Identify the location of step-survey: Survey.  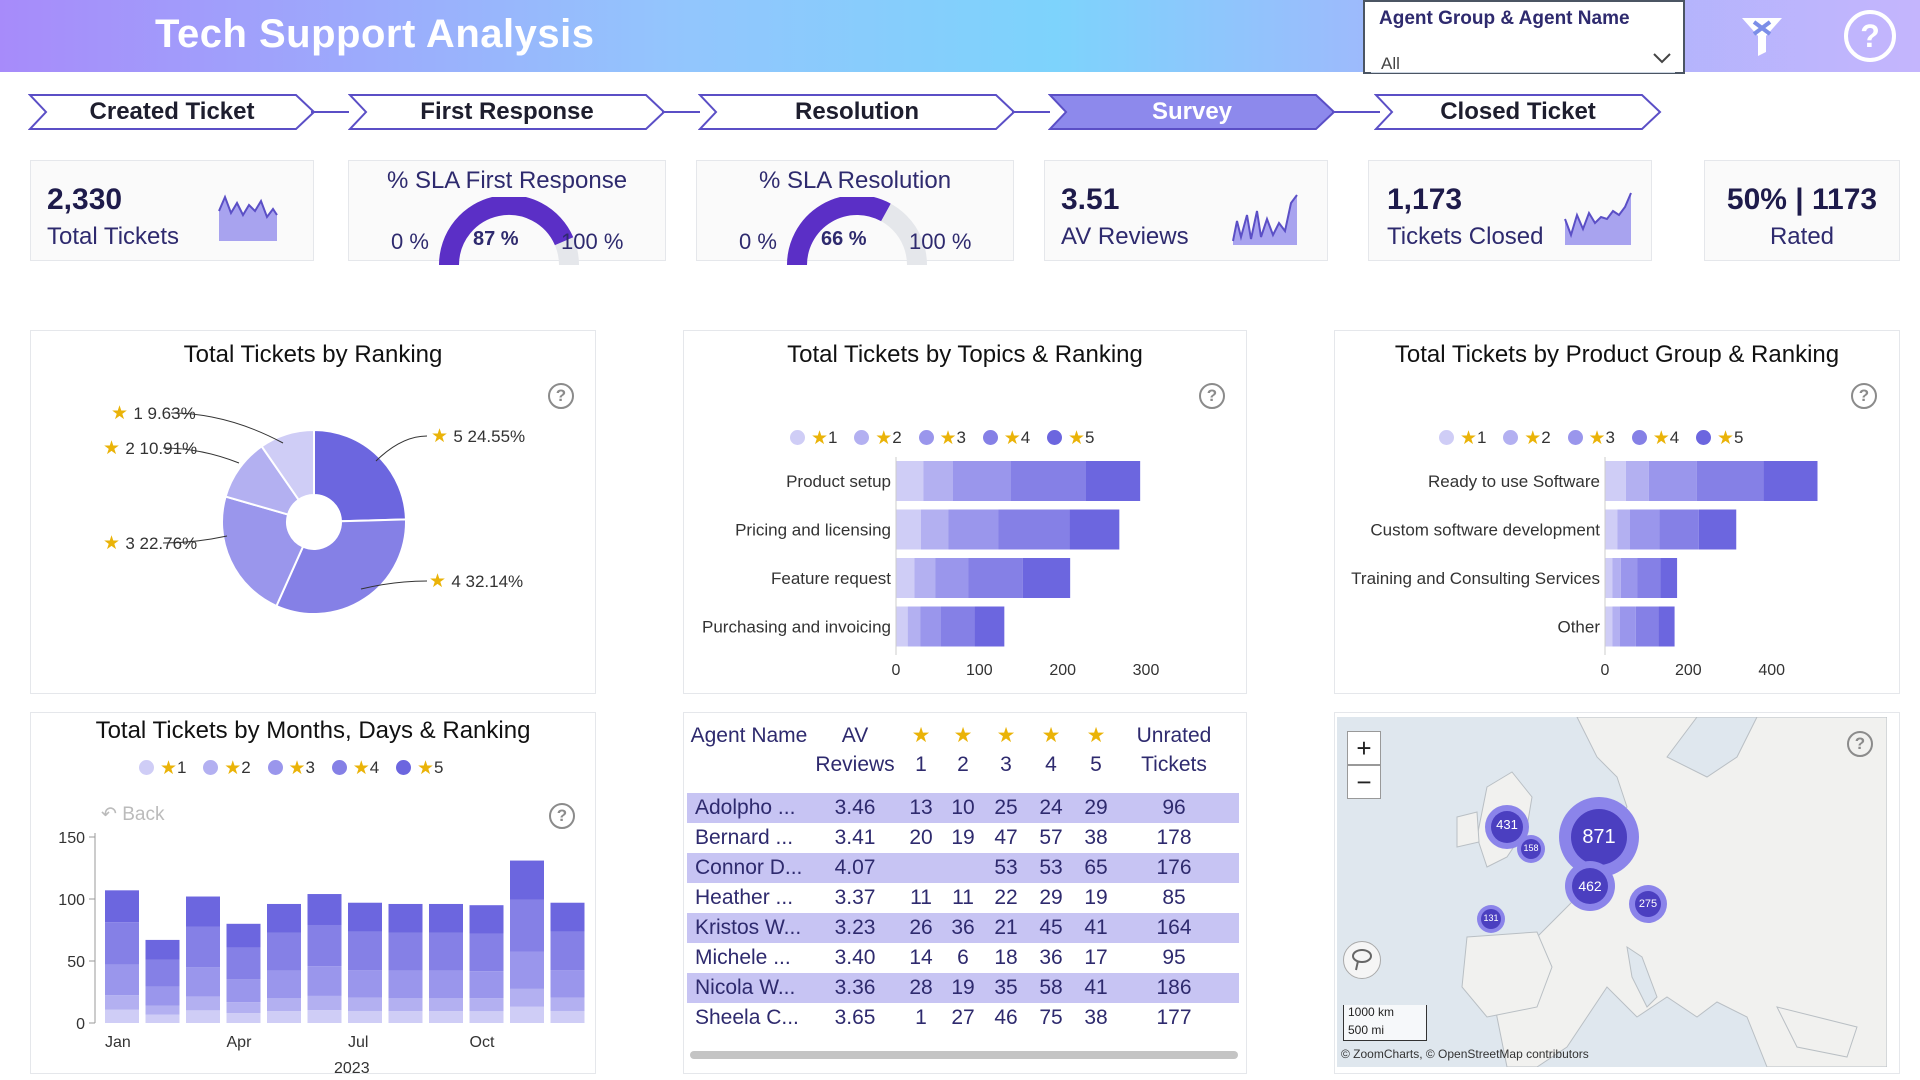
(1192, 112).